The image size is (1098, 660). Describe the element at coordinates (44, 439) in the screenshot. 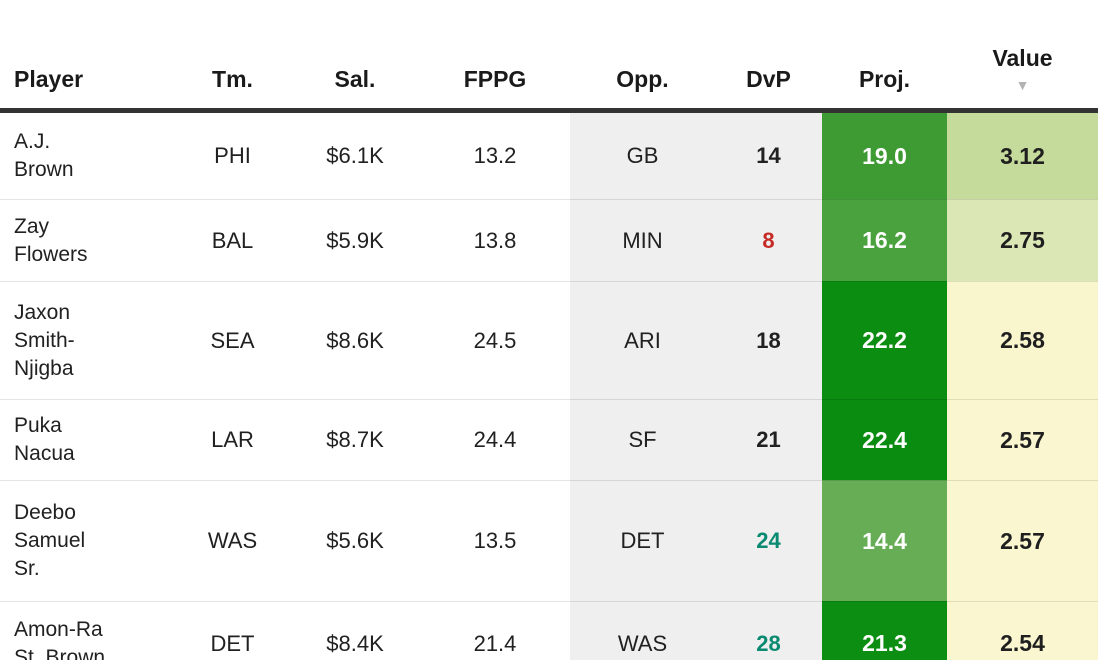

I see `player-name: Puka Nacua` at that location.